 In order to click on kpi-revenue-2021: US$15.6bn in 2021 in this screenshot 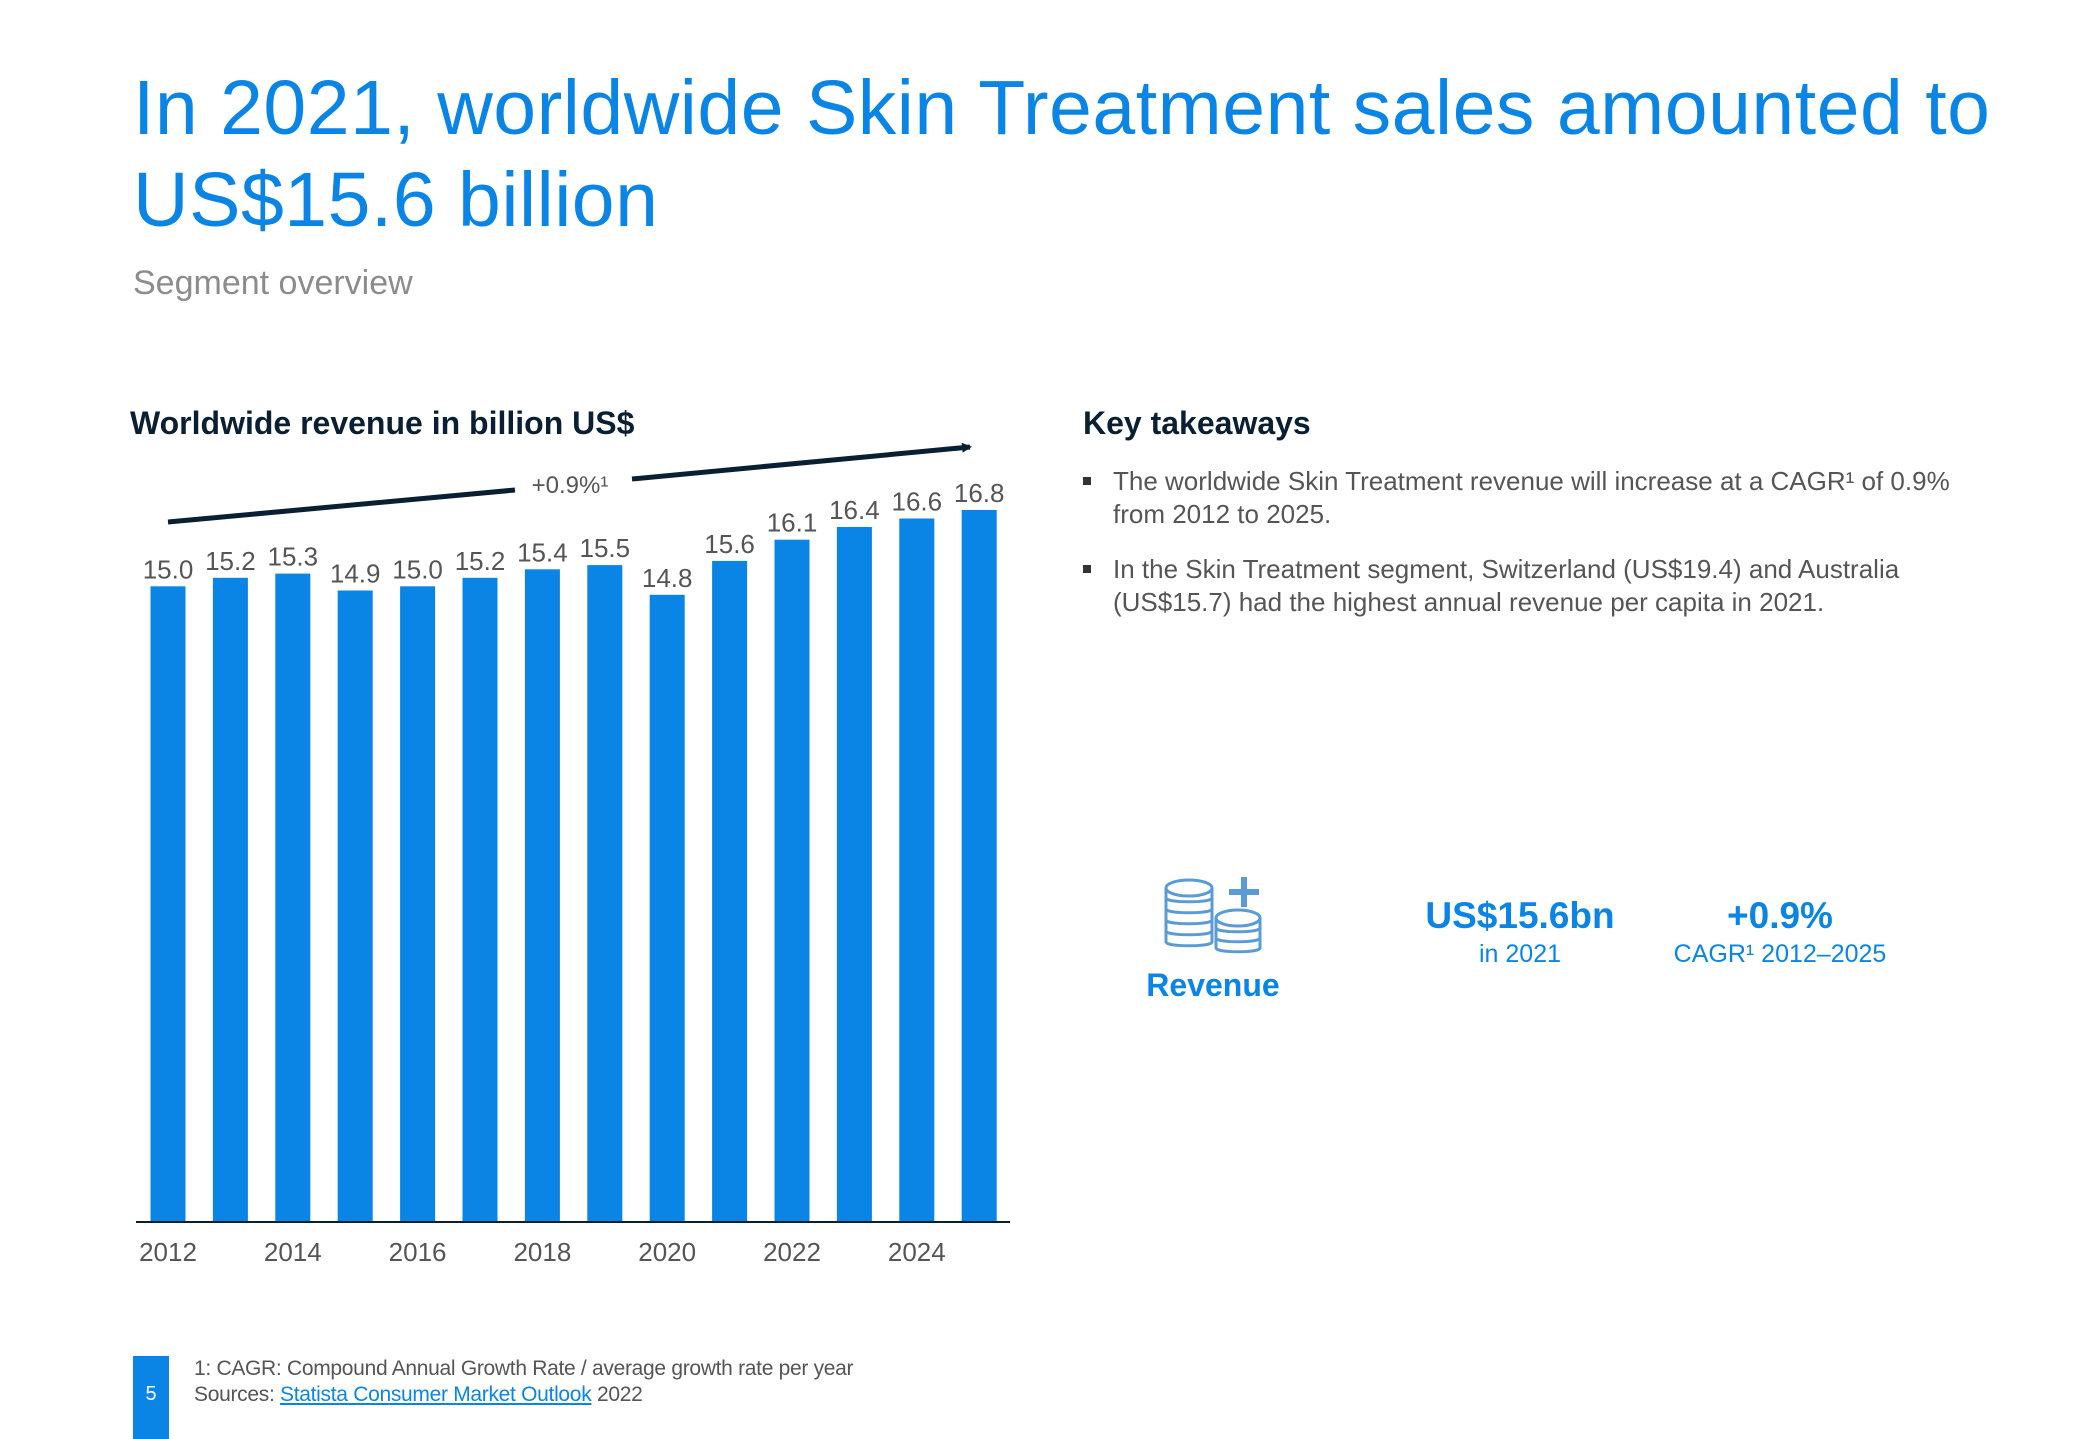, I will do `click(1520, 932)`.